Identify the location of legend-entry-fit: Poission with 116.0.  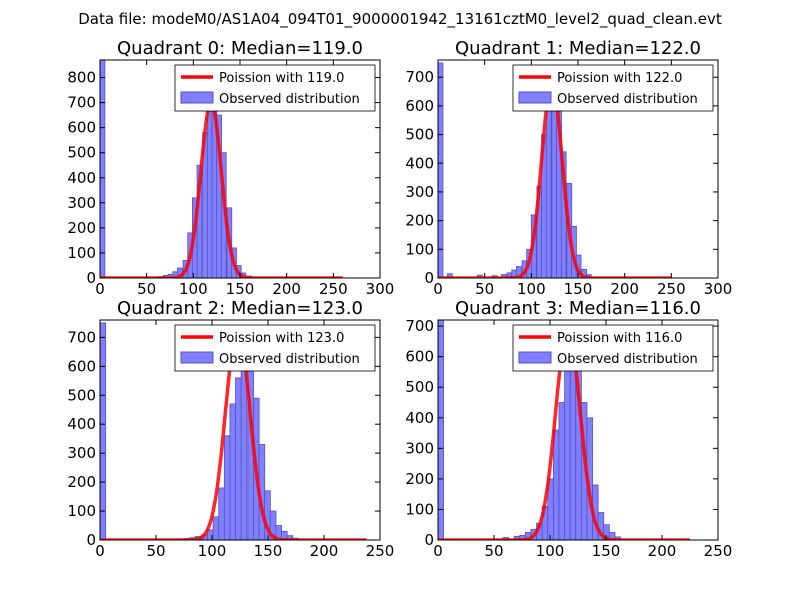
(619, 338).